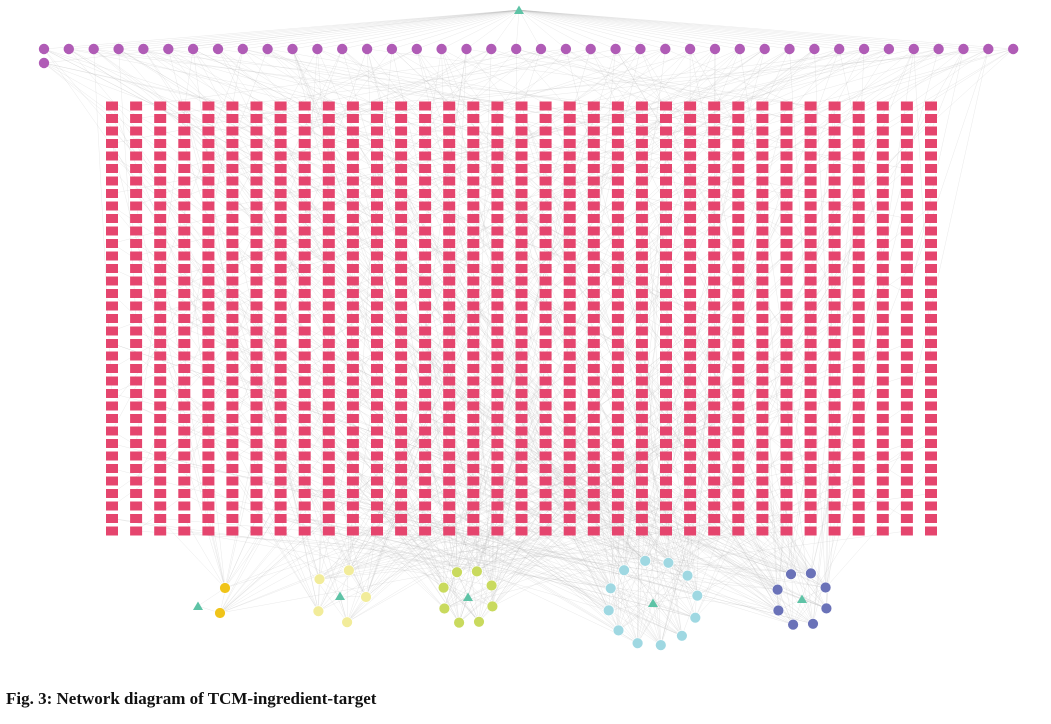  What do you see at coordinates (449, 293) in the screenshot?
I see `target-node-IL1B-EDN1` at bounding box center [449, 293].